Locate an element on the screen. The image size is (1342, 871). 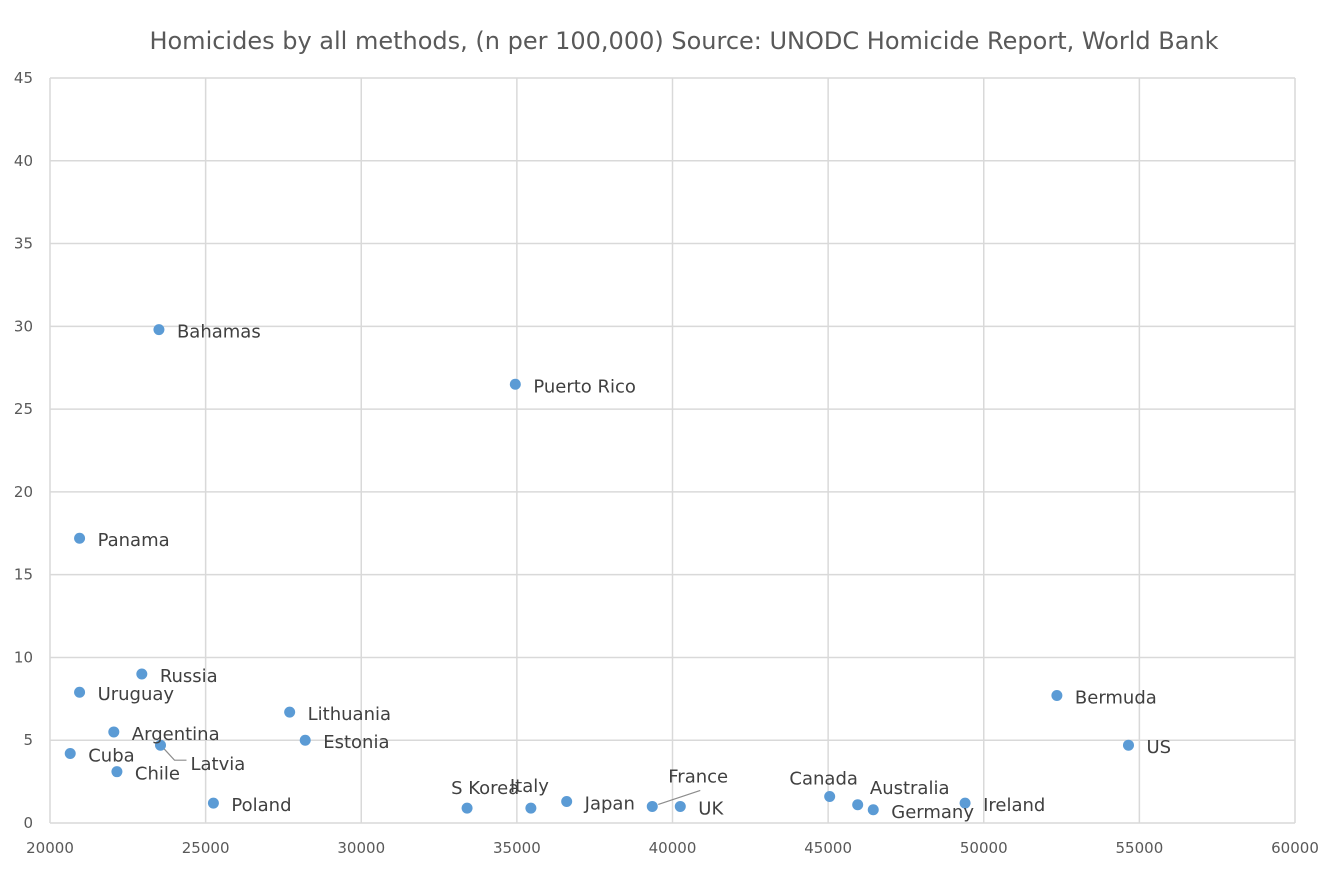
data-label: UK is located at coordinates (711, 808).